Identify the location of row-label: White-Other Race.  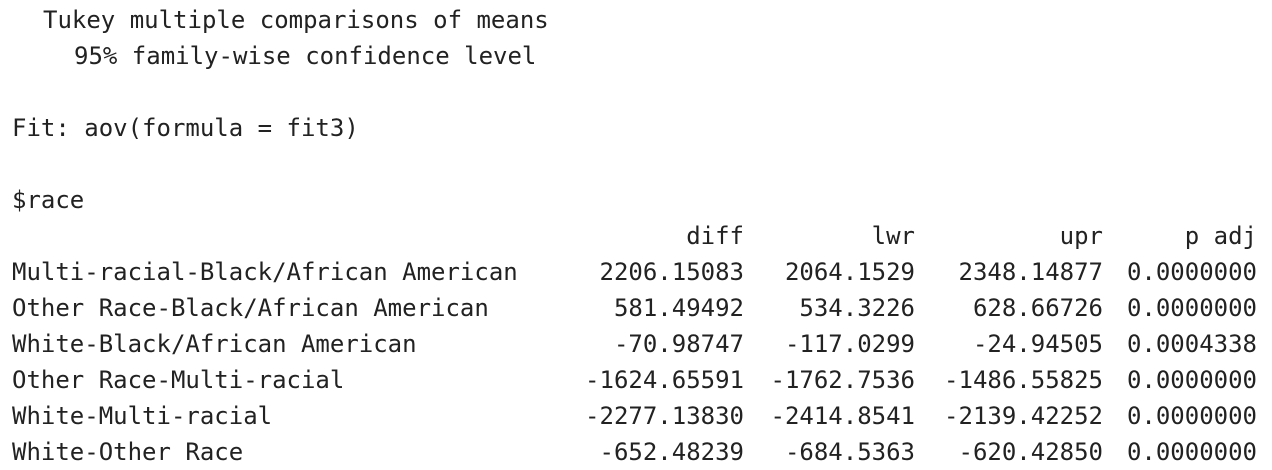
(128, 452).